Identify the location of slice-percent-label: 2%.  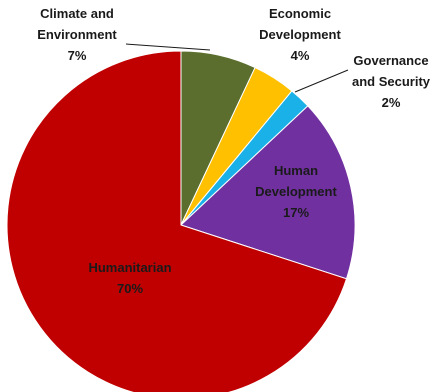
(391, 102).